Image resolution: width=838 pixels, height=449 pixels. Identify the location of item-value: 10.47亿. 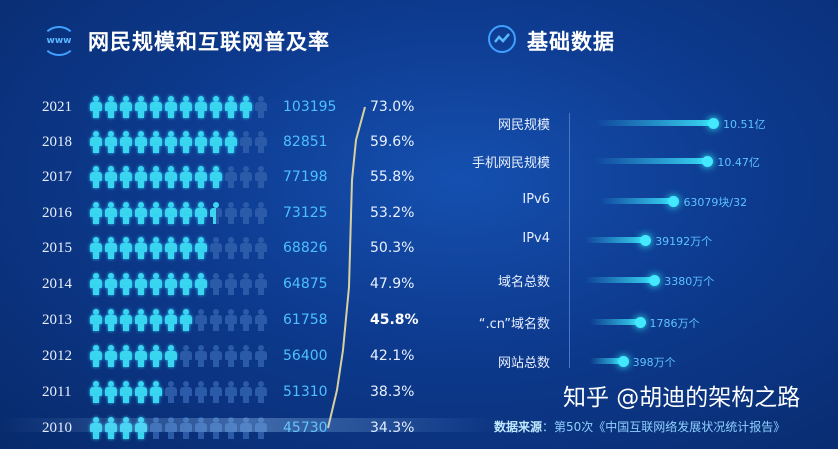
(738, 162).